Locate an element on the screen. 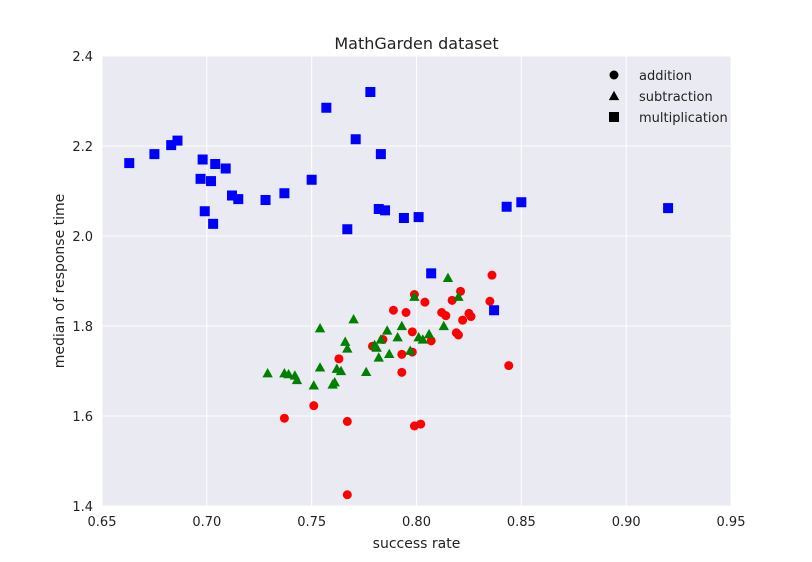 The height and width of the screenshot is (562, 812). x-tick-label: 0.90 is located at coordinates (626, 522).